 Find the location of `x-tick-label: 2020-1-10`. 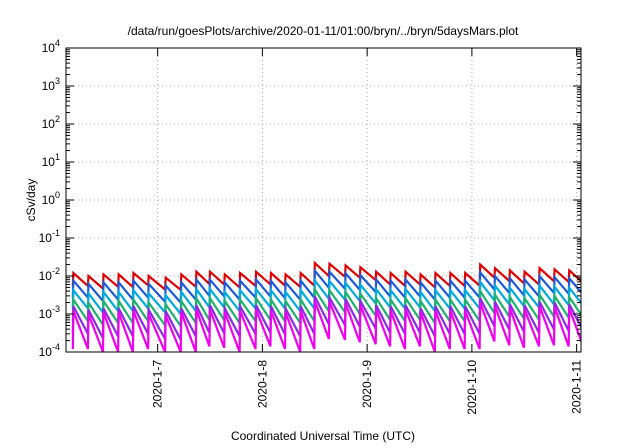

x-tick-label: 2020-1-10 is located at coordinates (472, 387).